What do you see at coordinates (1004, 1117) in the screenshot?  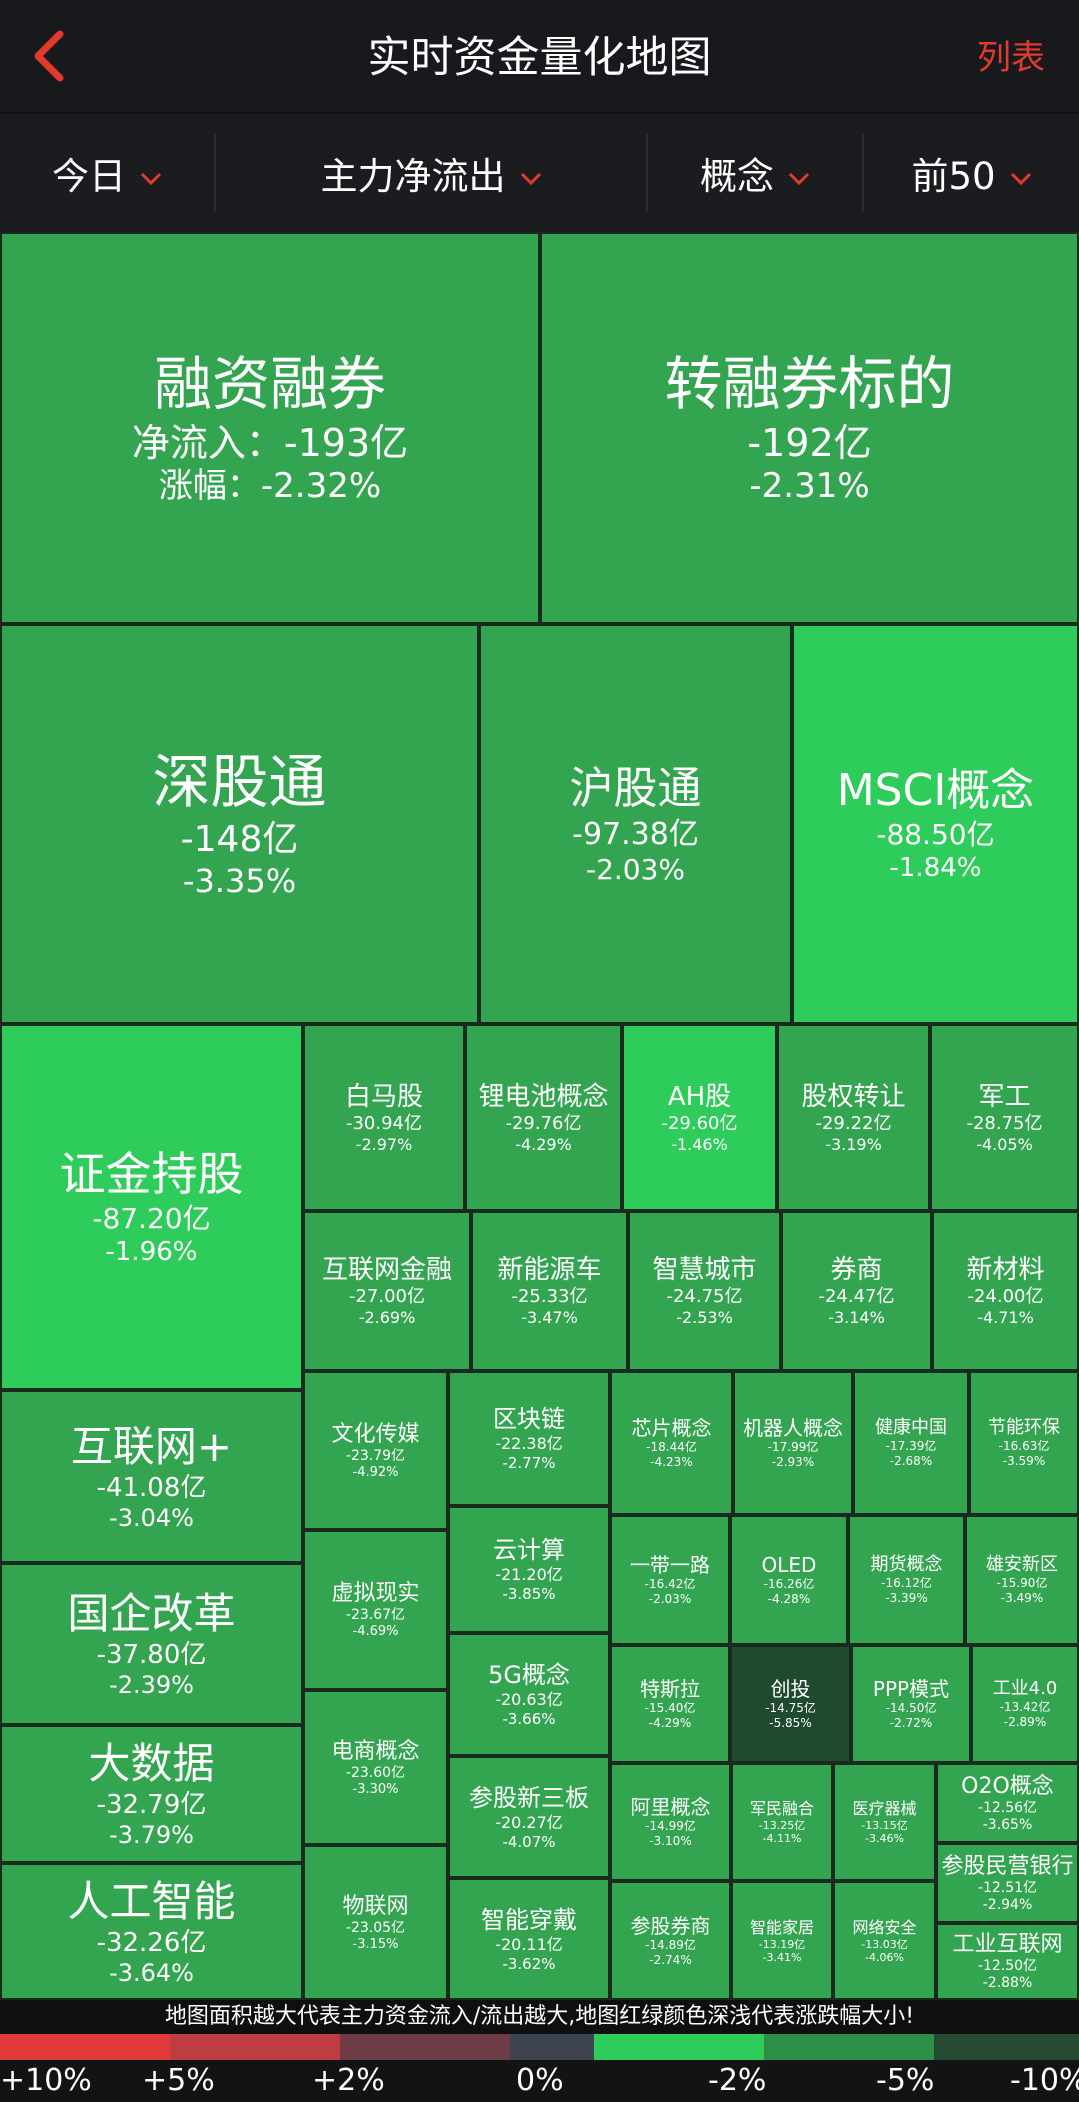 I see `treemap-tile: 军工 -28.75亿 -4.05%` at bounding box center [1004, 1117].